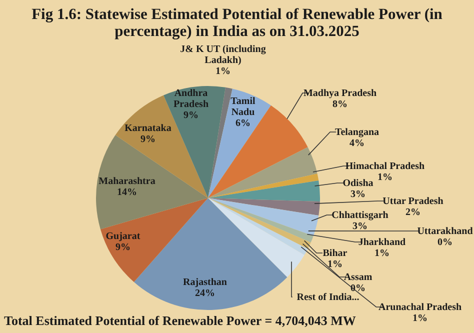 The width and height of the screenshot is (474, 333). Describe the element at coordinates (358, 183) in the screenshot. I see `slice-label: Odisha` at that location.